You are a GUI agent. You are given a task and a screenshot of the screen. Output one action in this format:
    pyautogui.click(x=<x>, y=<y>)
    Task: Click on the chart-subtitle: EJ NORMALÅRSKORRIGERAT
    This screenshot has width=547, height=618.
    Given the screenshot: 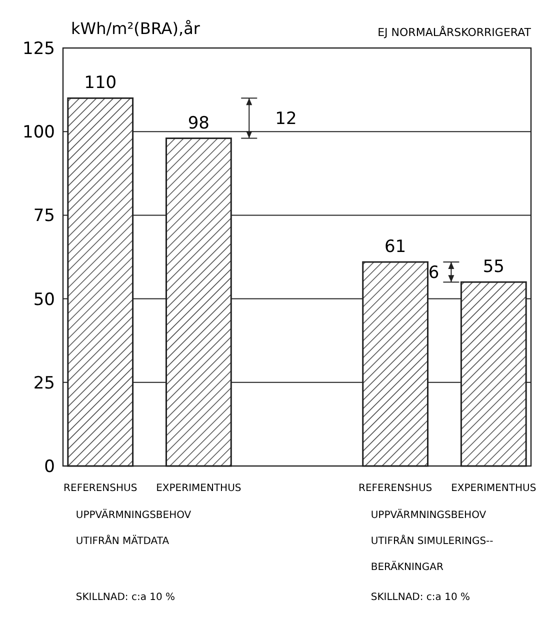 What is the action you would take?
    pyautogui.click(x=455, y=32)
    